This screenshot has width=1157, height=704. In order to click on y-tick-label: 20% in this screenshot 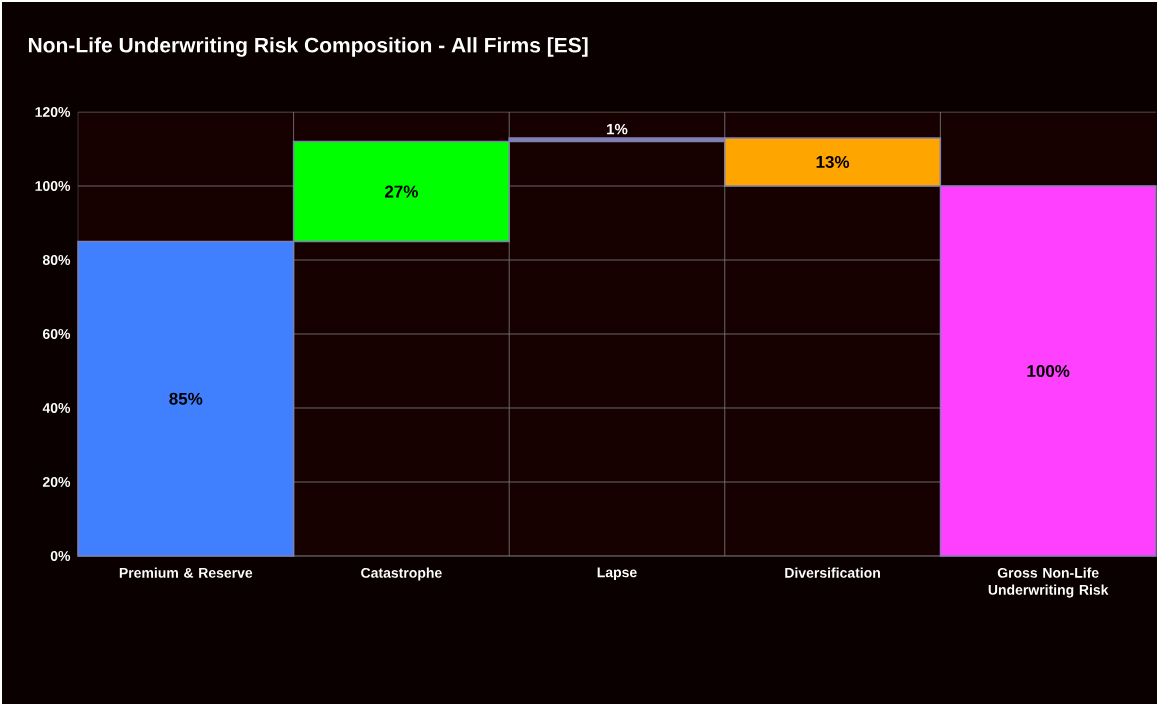, I will do `click(56, 482)`.